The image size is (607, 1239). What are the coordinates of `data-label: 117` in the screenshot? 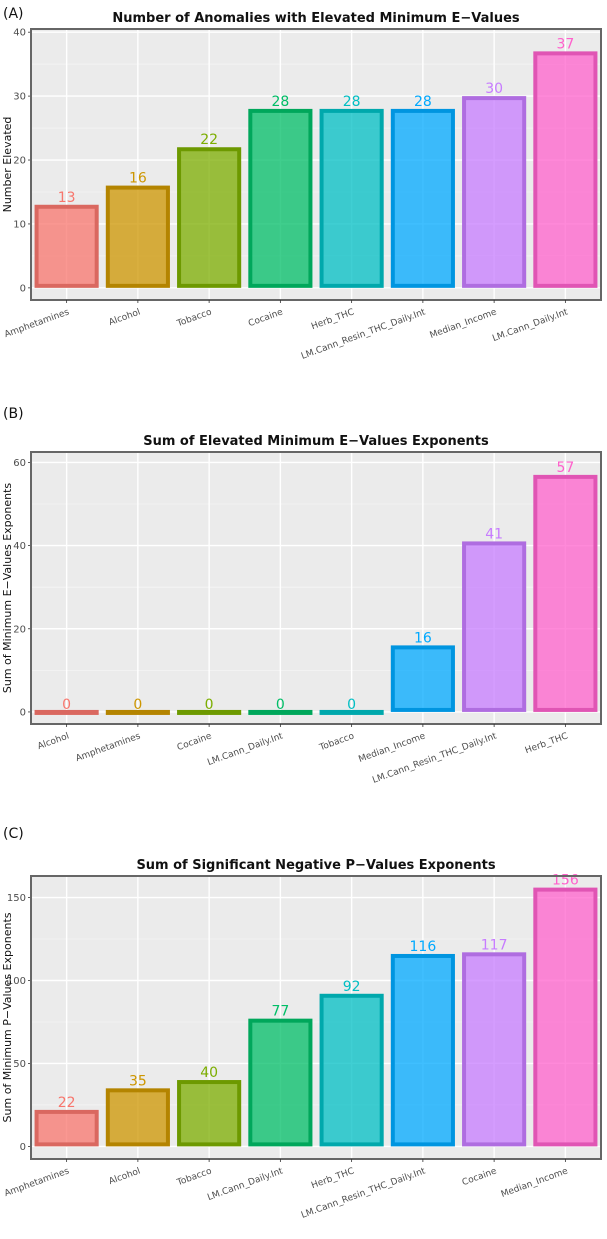 It's located at (494, 945).